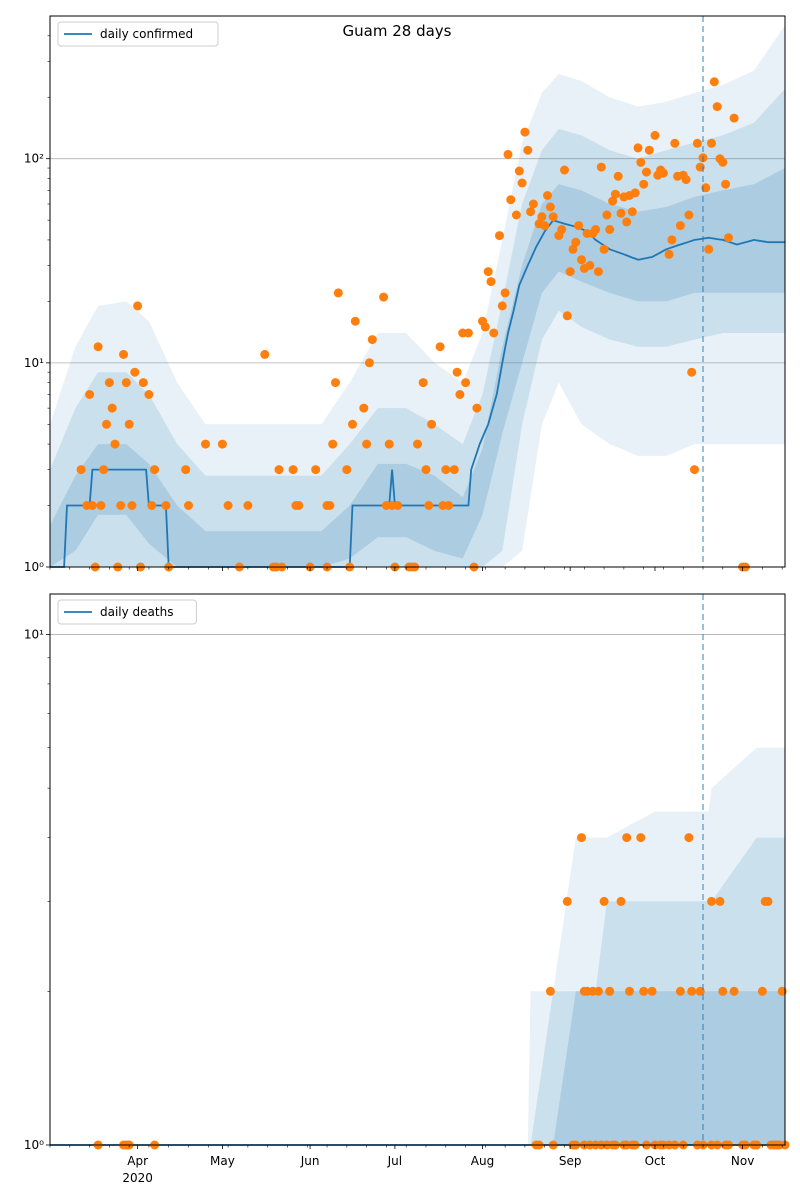 The height and width of the screenshot is (1204, 800). Describe the element at coordinates (222, 1161) in the screenshot. I see `x-tick-label: May` at that location.